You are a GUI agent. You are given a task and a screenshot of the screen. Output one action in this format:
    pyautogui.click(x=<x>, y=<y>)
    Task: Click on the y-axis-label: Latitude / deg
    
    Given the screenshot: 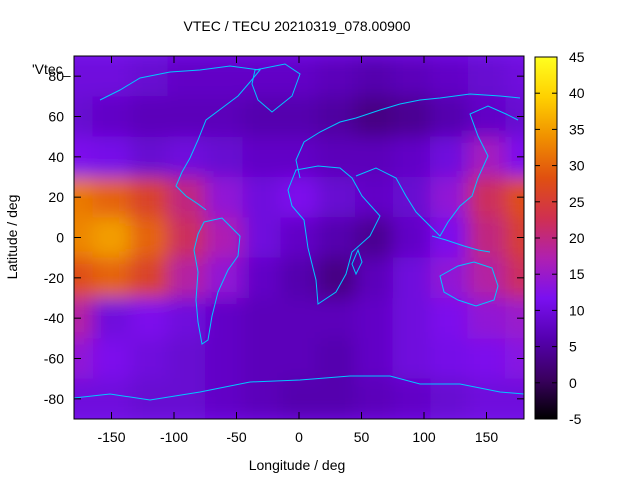 What is the action you would take?
    pyautogui.click(x=12, y=237)
    